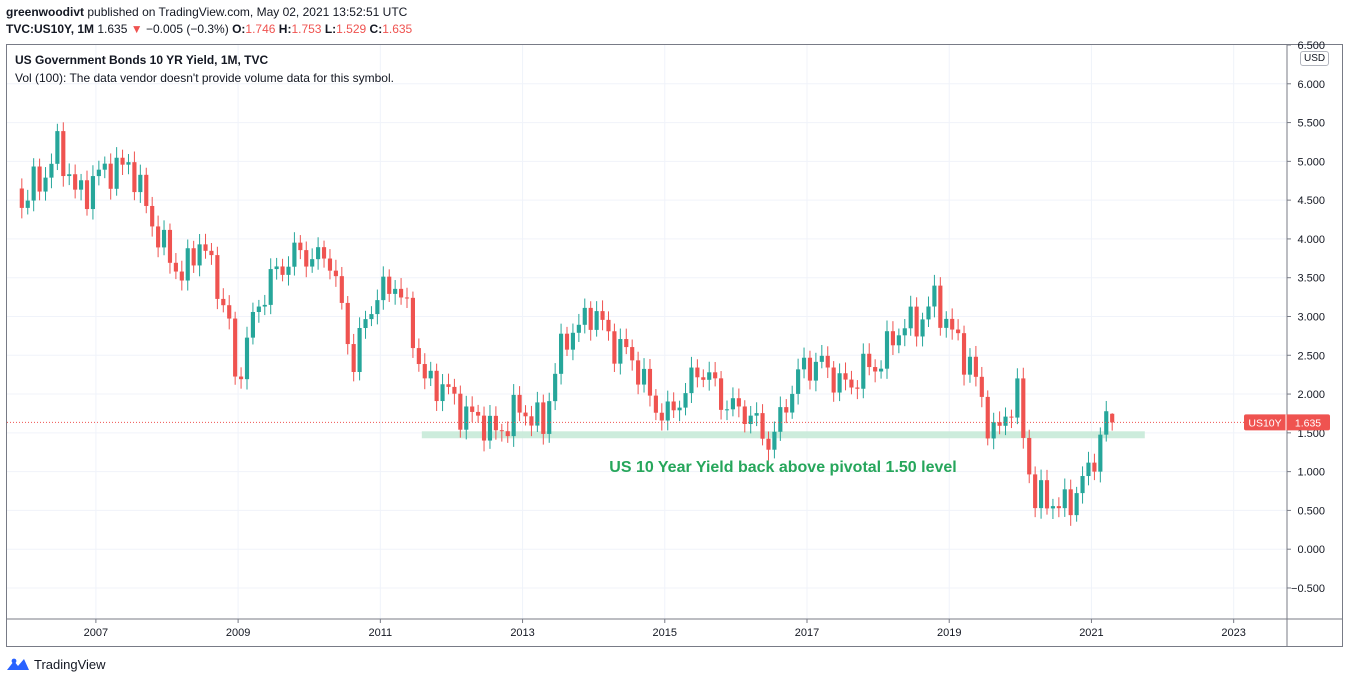 This screenshot has height=684, width=1348. What do you see at coordinates (330, 29) in the screenshot?
I see `low-label: L:` at bounding box center [330, 29].